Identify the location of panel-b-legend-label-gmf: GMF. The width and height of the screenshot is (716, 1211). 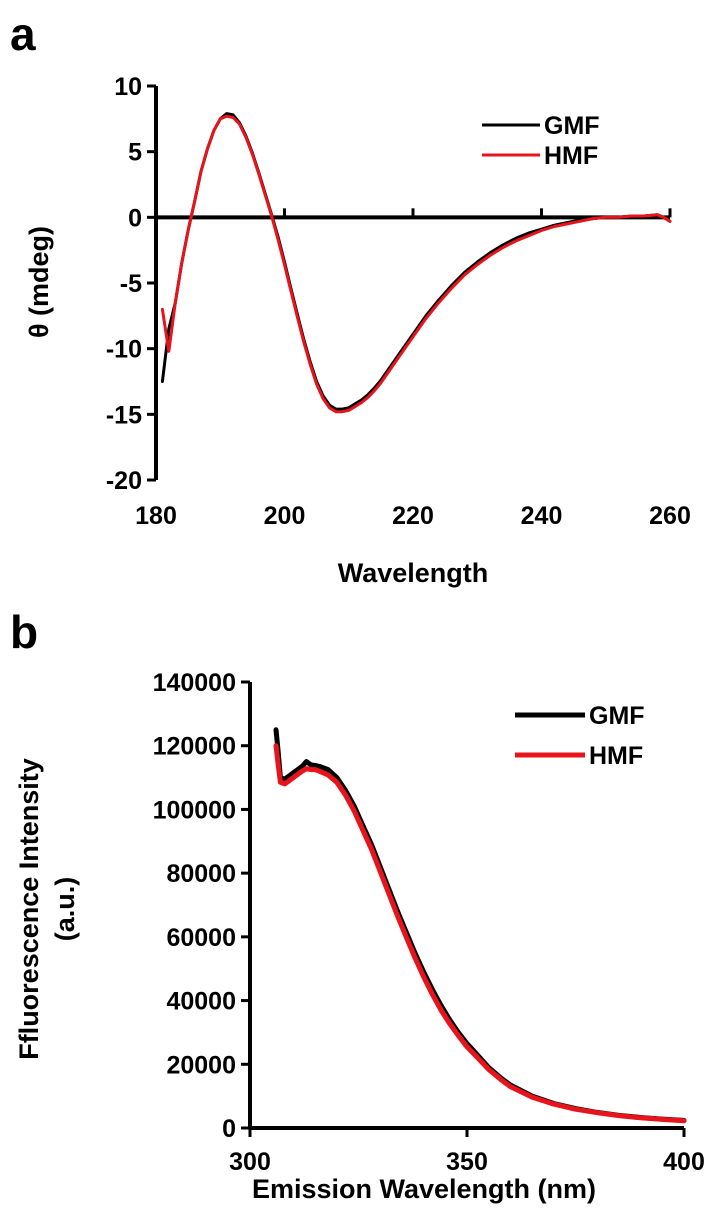
(617, 716).